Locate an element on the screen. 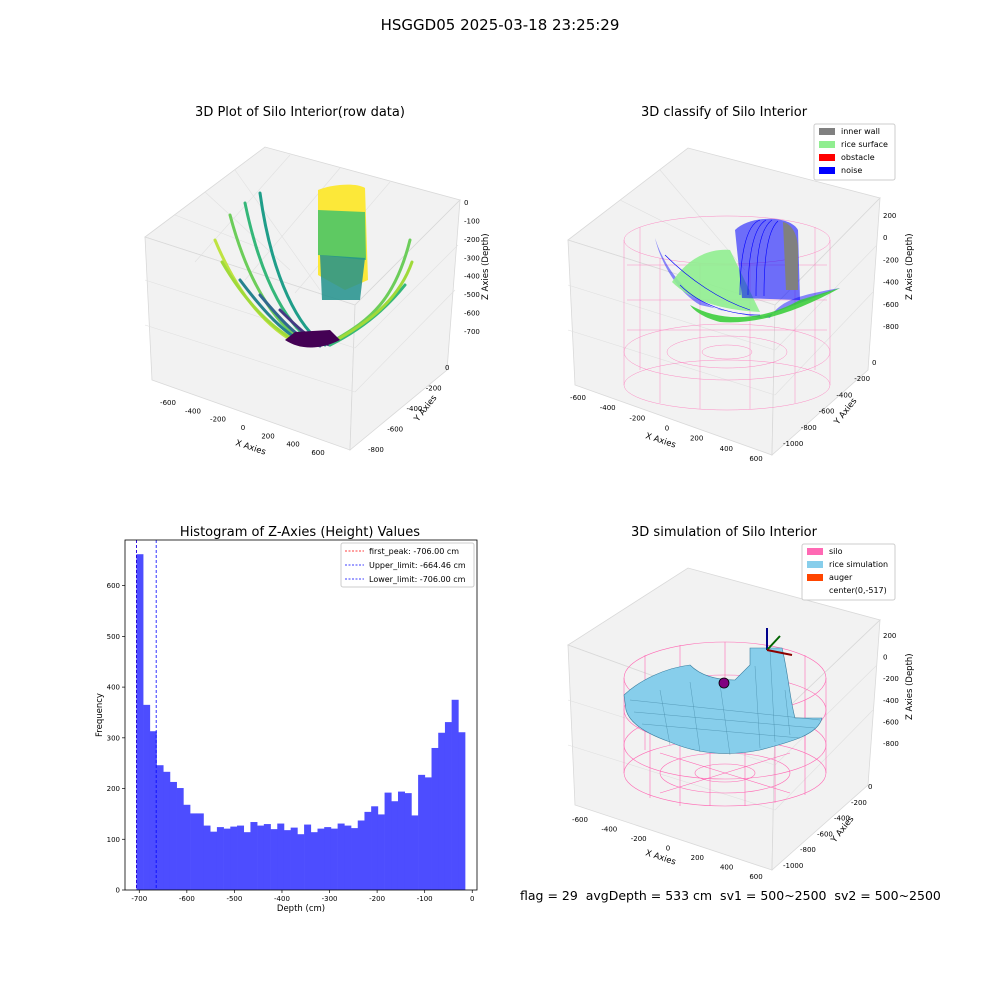  histogram-xtick-label: -500 is located at coordinates (234, 899).